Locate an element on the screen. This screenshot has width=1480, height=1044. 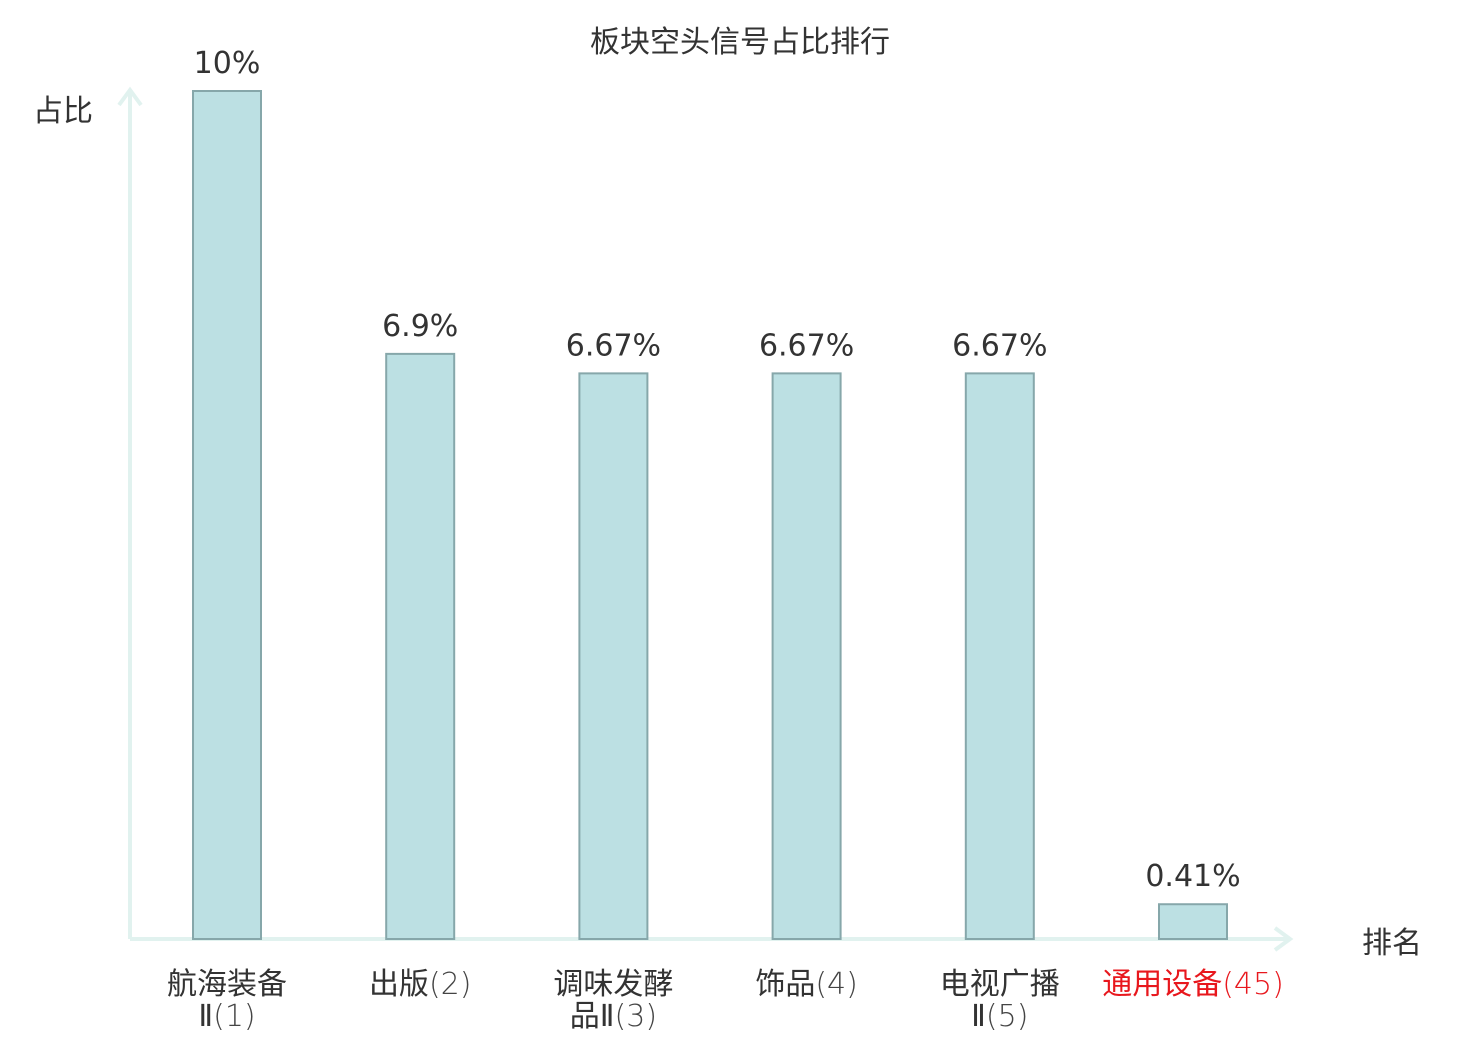
category-label: 电视广播 is located at coordinates (1000, 984).